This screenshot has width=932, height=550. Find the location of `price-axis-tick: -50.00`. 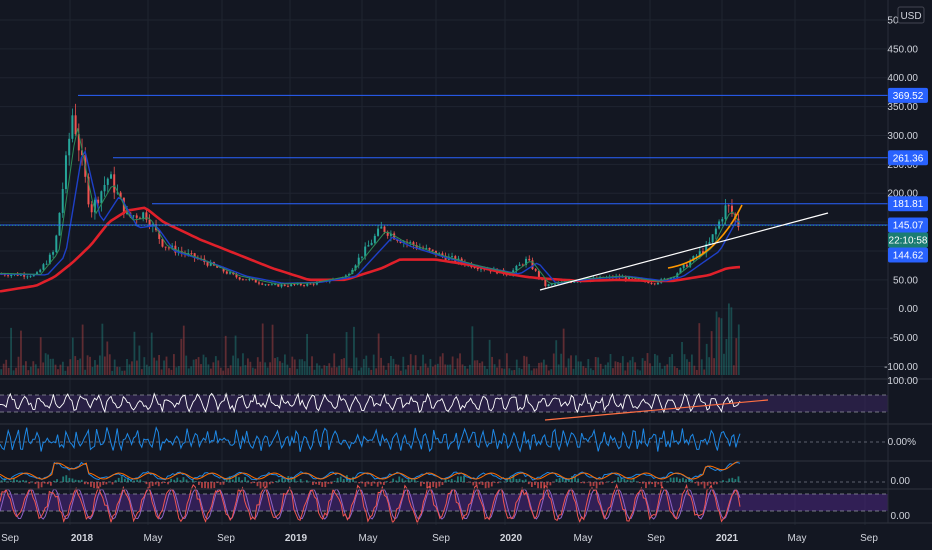

price-axis-tick: -50.00 is located at coordinates (904, 338).